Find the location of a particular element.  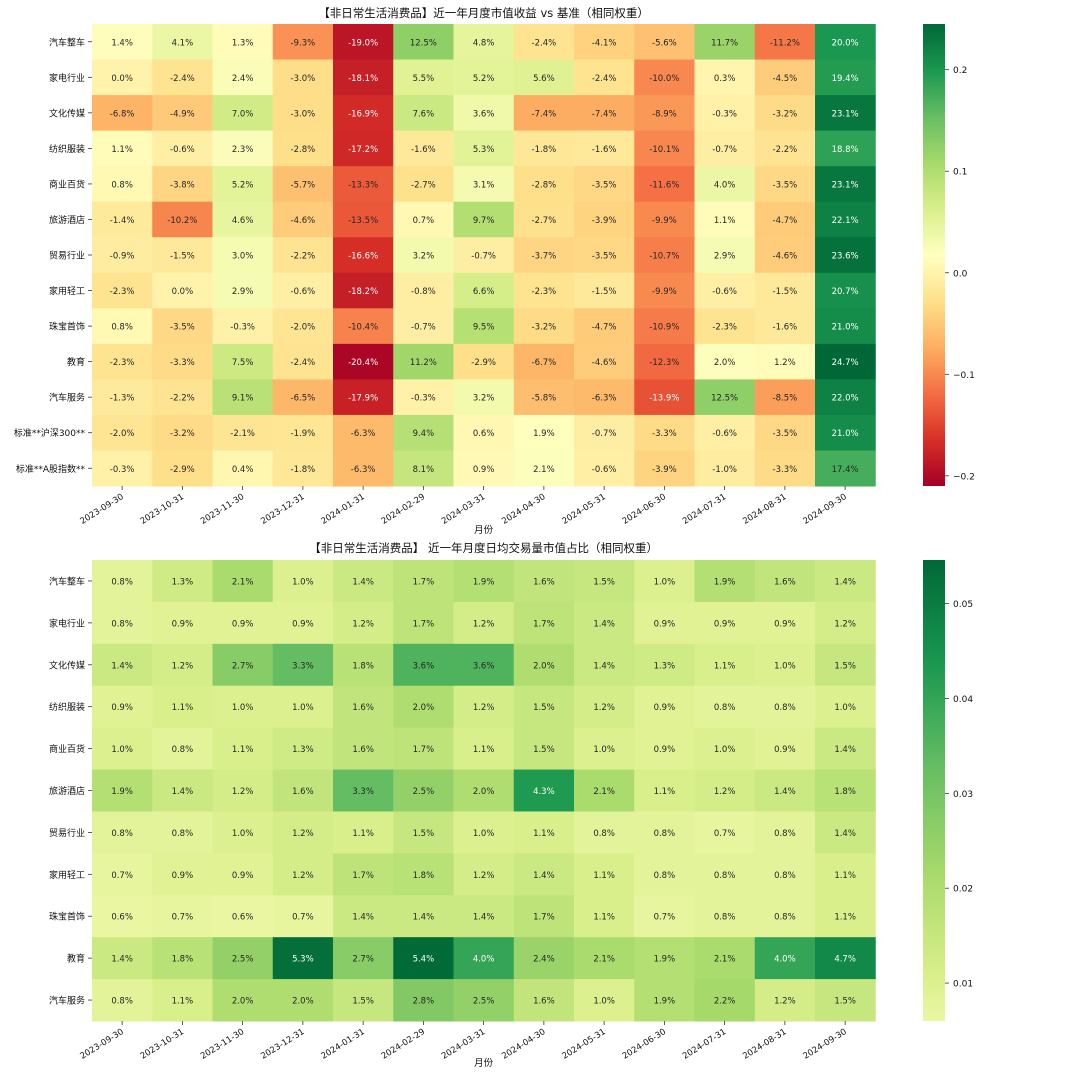

cell-value-label: -18.2% is located at coordinates (363, 292).